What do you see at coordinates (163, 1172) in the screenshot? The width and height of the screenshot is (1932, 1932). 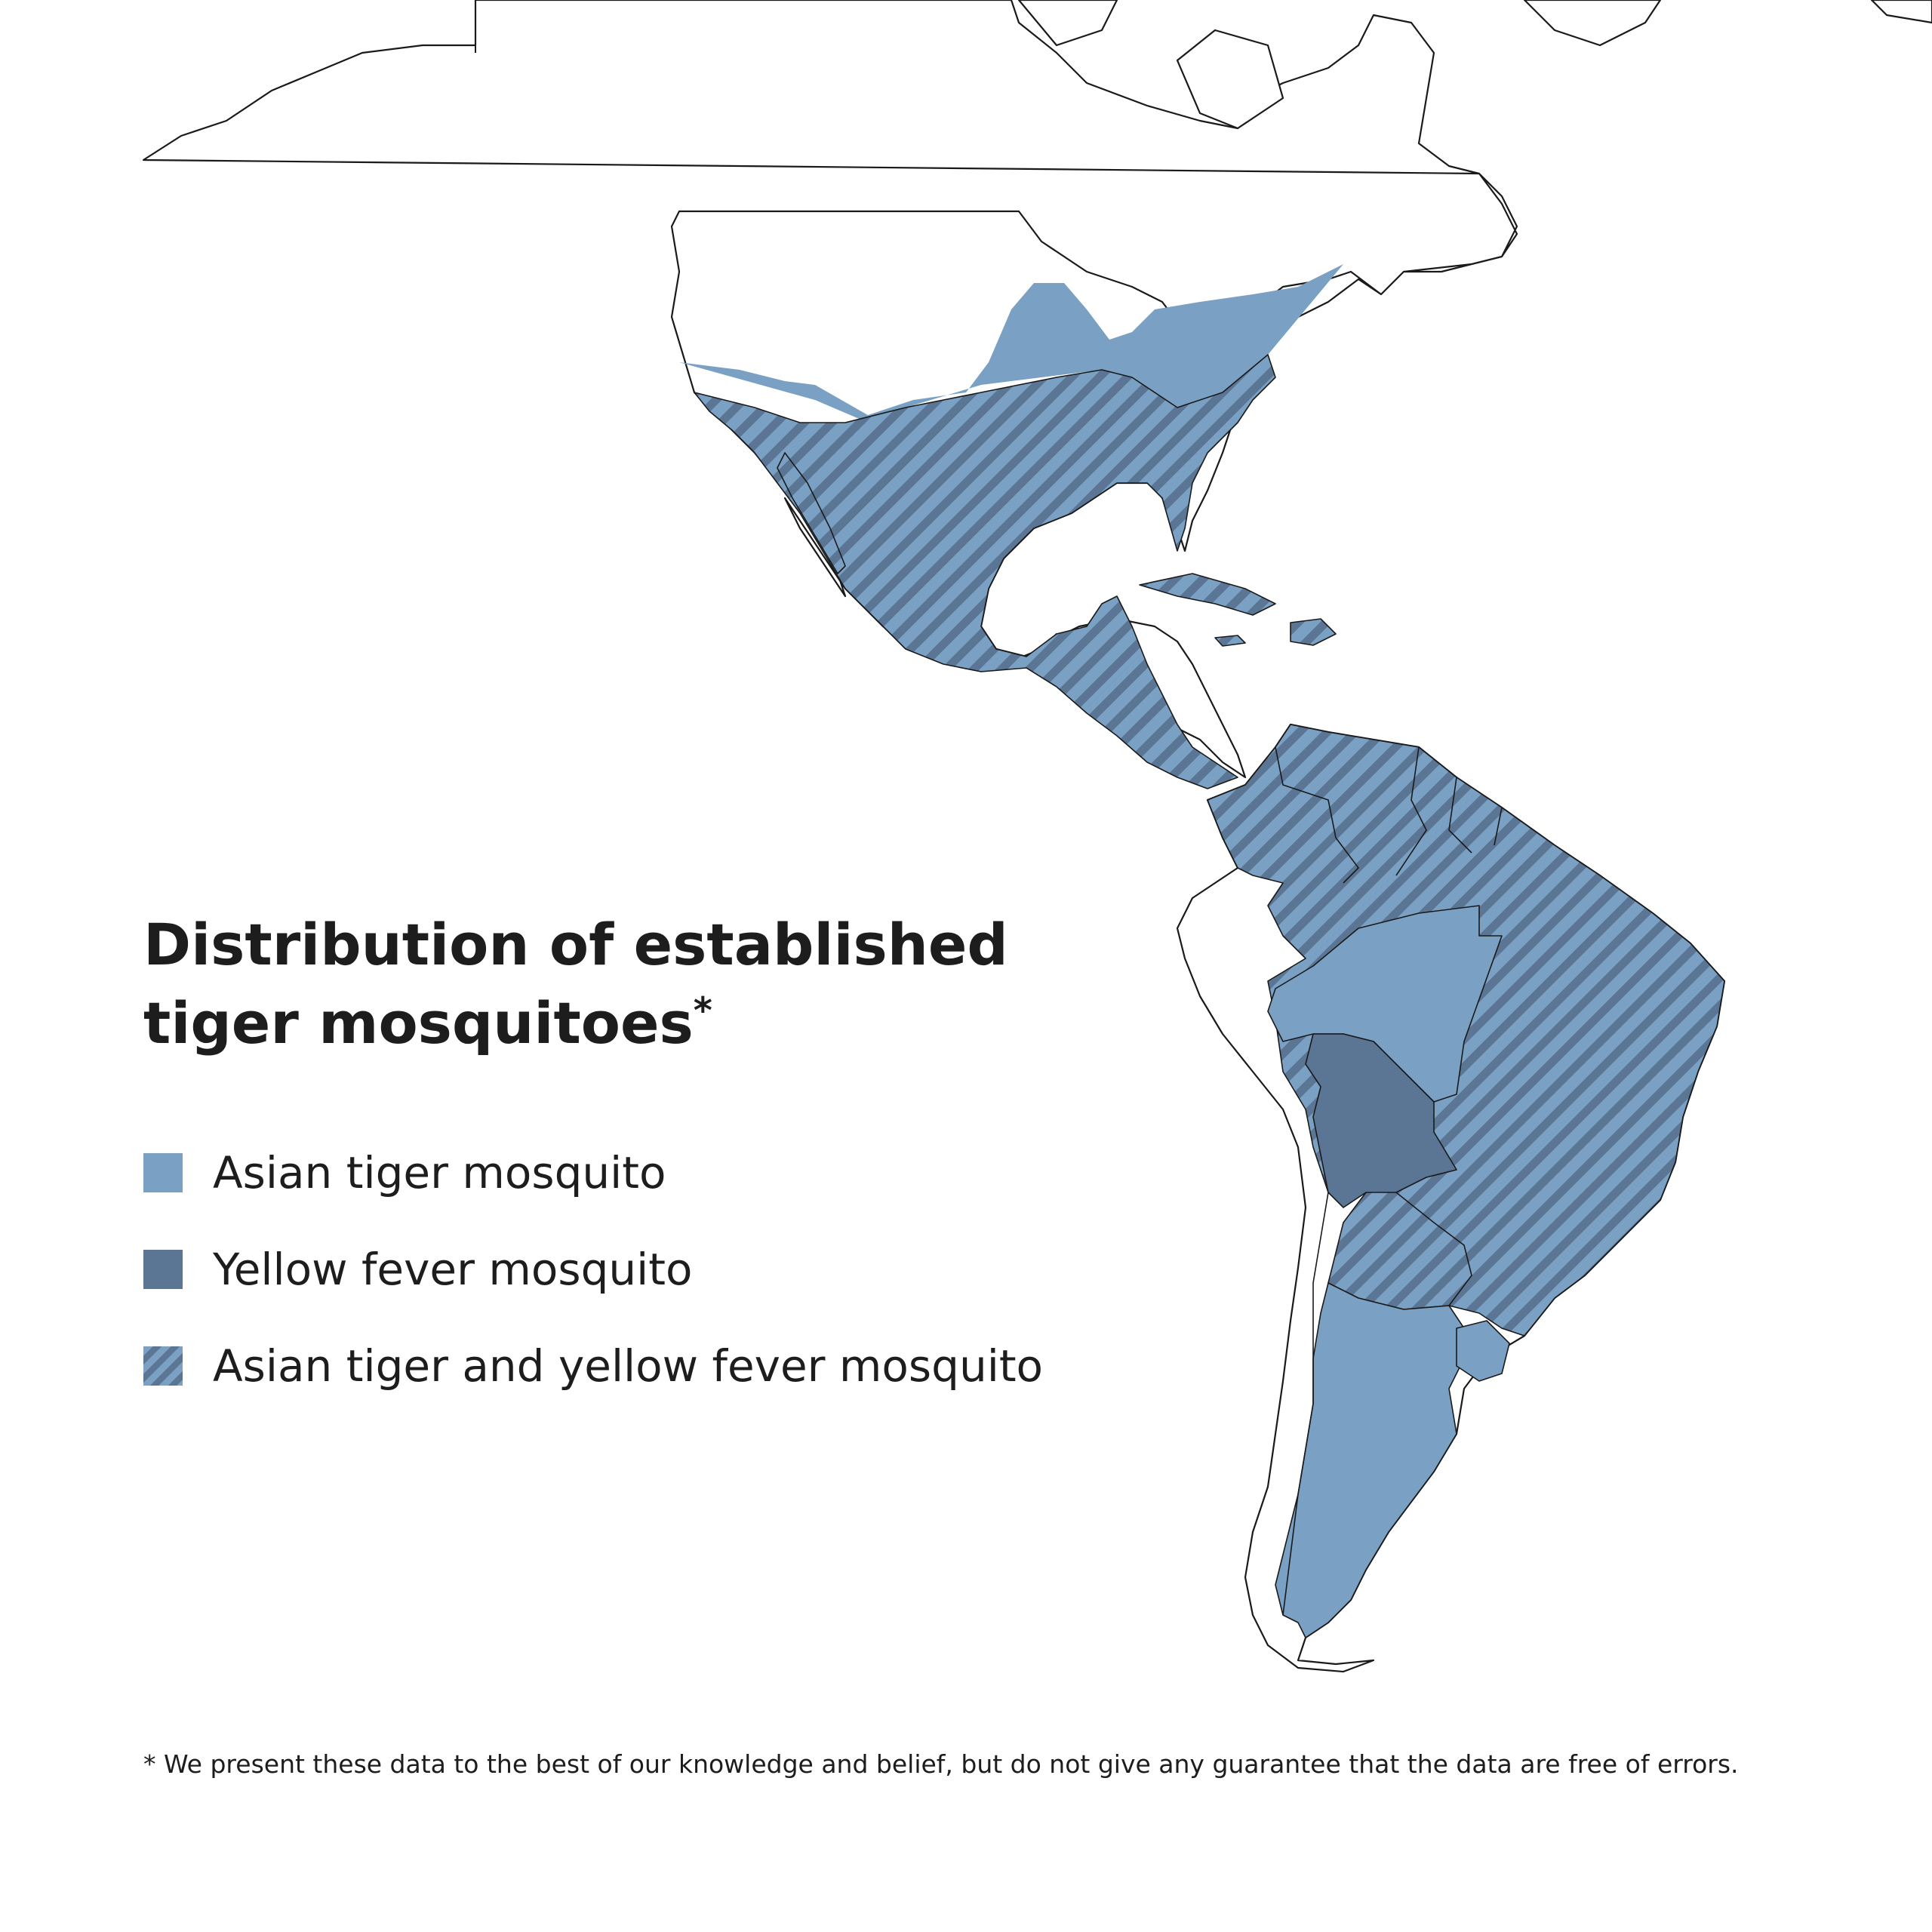 I see `asian-tiger-swatch` at bounding box center [163, 1172].